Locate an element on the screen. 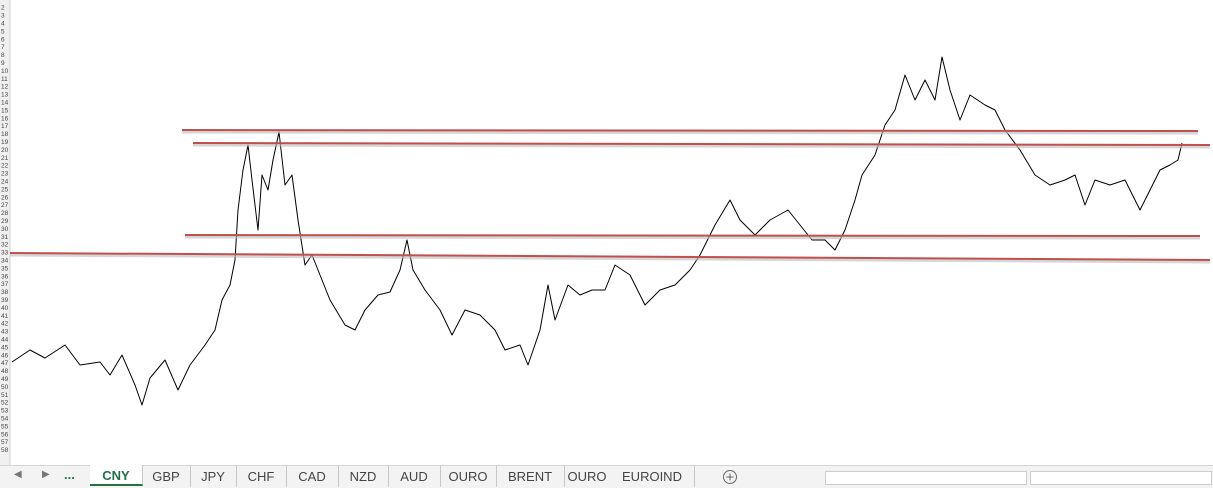 The image size is (1213, 488). row-number: 22 is located at coordinates (5, 166).